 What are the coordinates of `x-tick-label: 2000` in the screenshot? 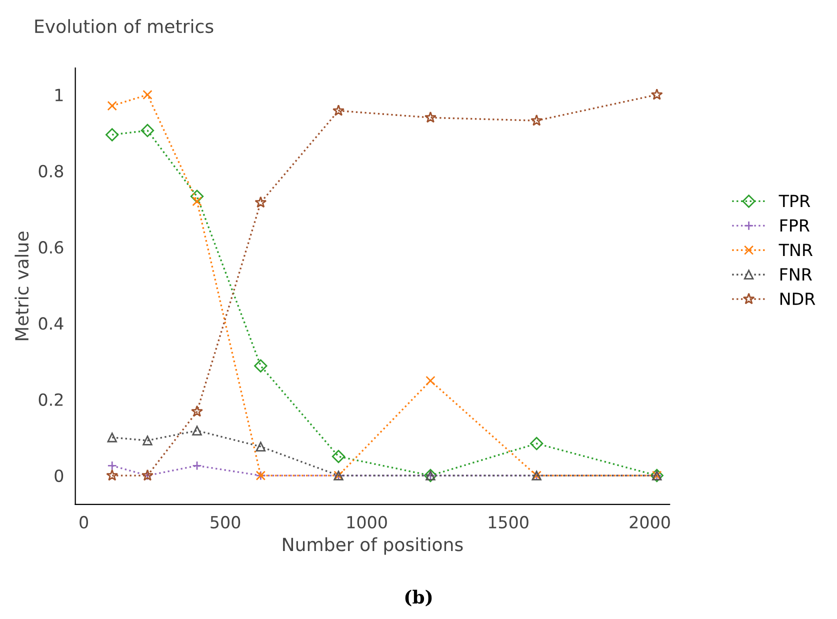 It's located at (650, 522).